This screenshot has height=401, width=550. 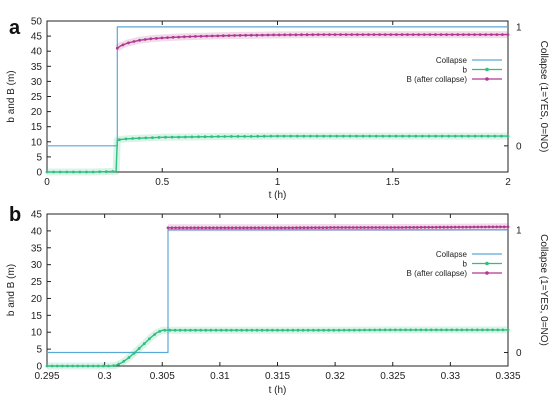 I want to click on legend-label: B (after collapse), so click(x=437, y=273).